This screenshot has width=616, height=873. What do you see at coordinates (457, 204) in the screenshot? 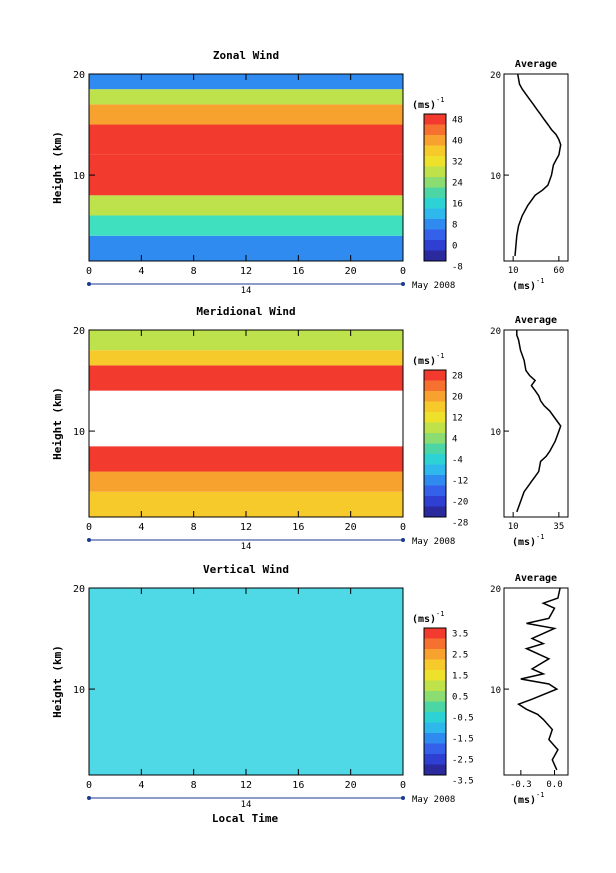
I see `colorbar-tick-label: 16` at bounding box center [457, 204].